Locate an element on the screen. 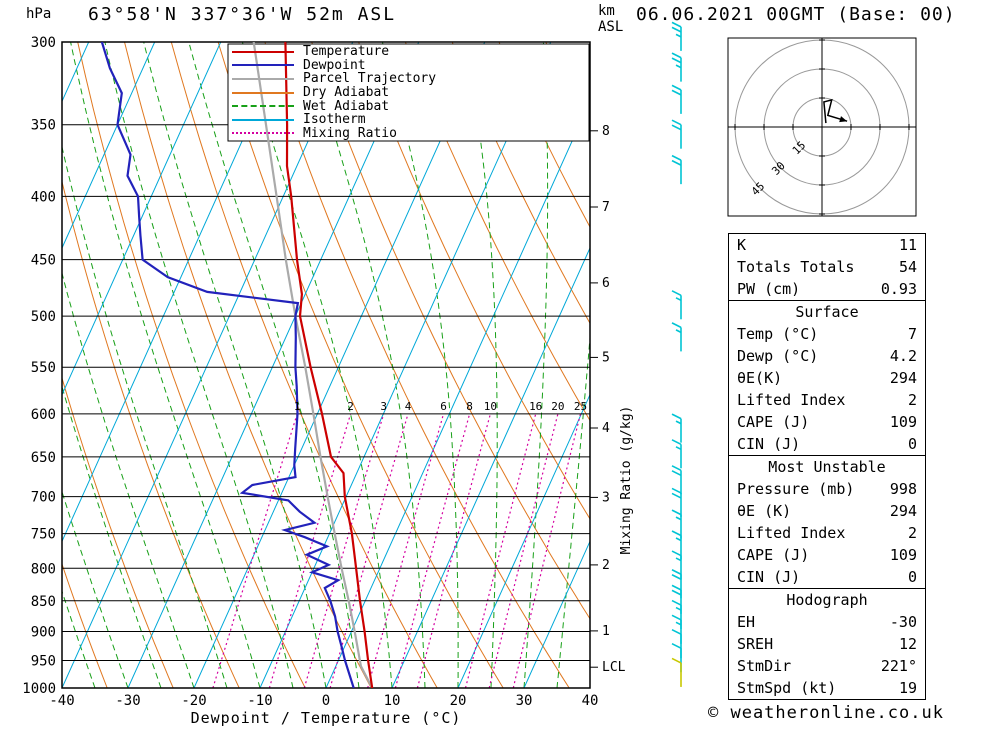 The width and height of the screenshot is (1000, 733). wind-barbs-group is located at coordinates (676, 354).